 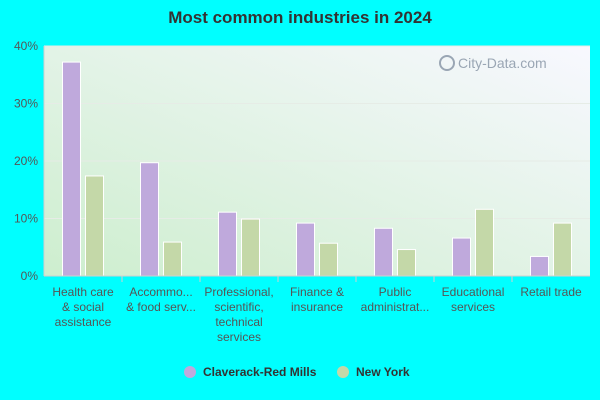 What do you see at coordinates (317, 292) in the screenshot?
I see `x-category-label-line: Finance &` at bounding box center [317, 292].